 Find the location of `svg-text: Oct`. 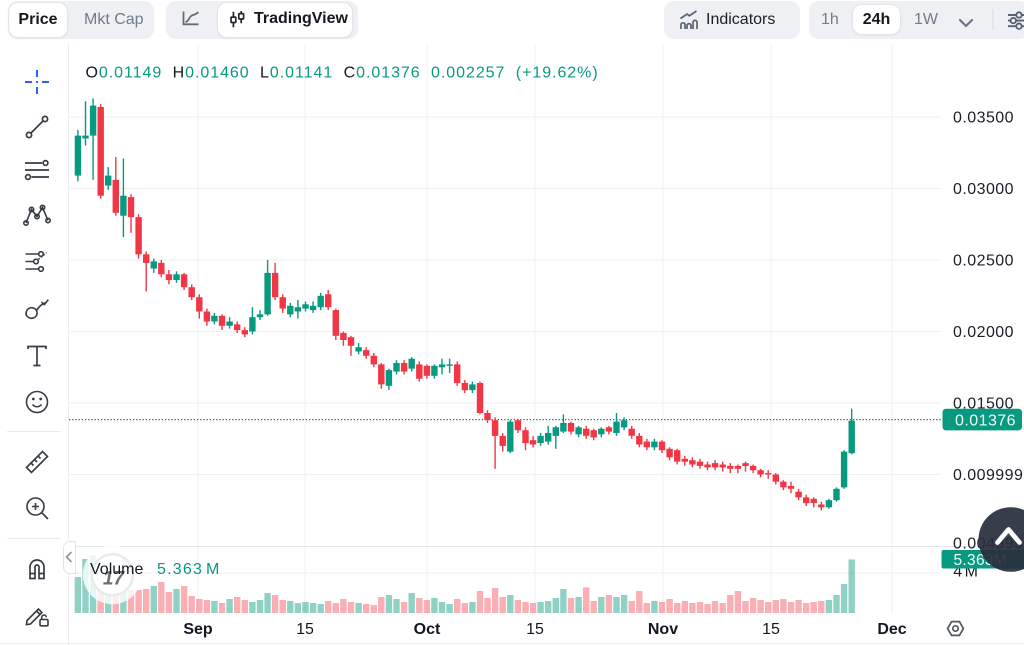

svg-text: Oct is located at coordinates (427, 629).